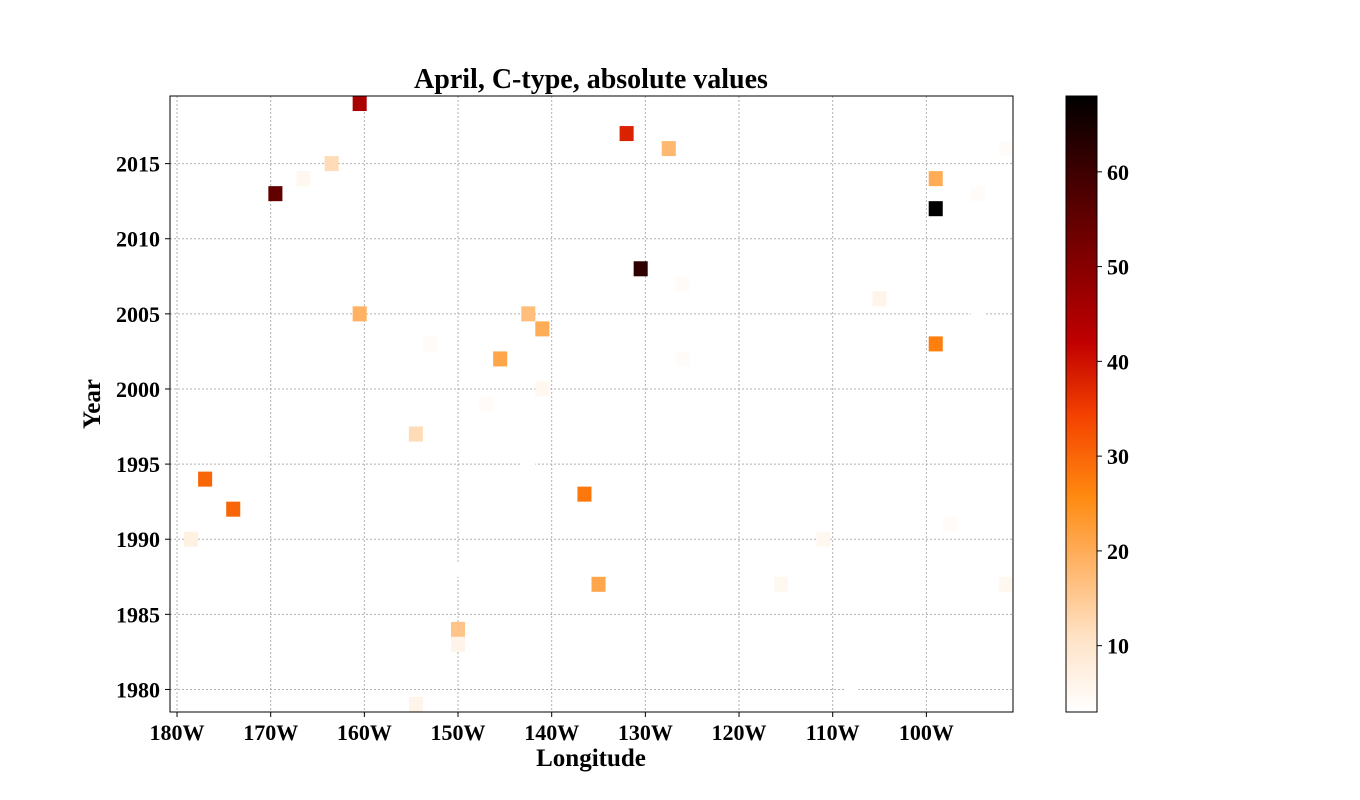 Image resolution: width=1360 pixels, height=800 pixels. I want to click on x-tick-label: 160W, so click(364, 732).